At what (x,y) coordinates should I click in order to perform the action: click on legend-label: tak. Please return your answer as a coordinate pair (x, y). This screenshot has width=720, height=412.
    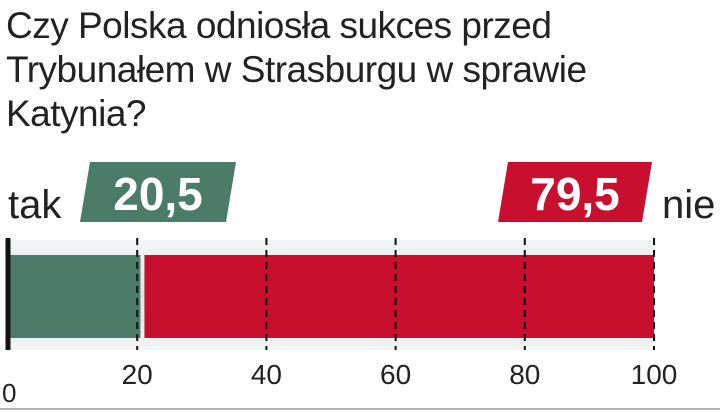
    Looking at the image, I should click on (35, 205).